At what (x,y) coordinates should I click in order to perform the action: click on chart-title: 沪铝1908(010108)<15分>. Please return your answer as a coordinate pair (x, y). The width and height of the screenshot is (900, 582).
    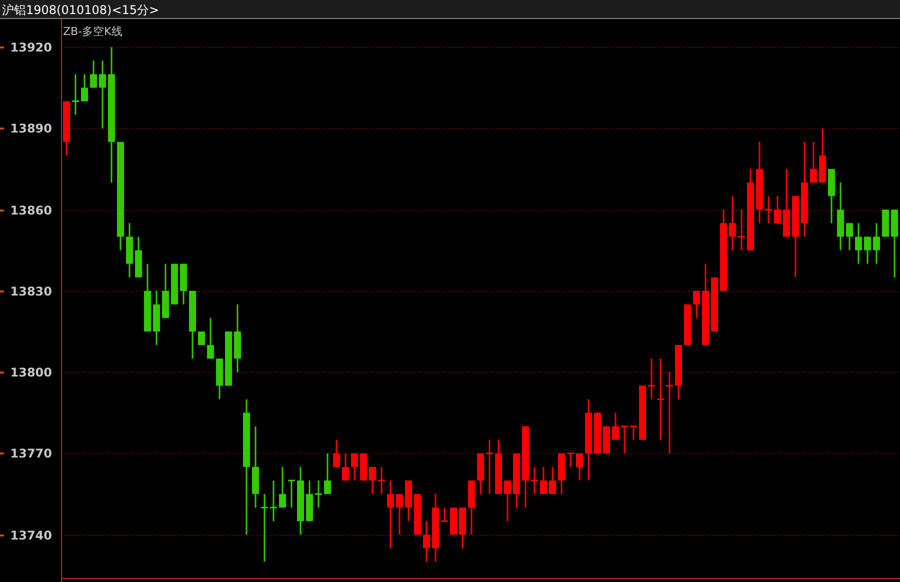
    Looking at the image, I should click on (81, 10).